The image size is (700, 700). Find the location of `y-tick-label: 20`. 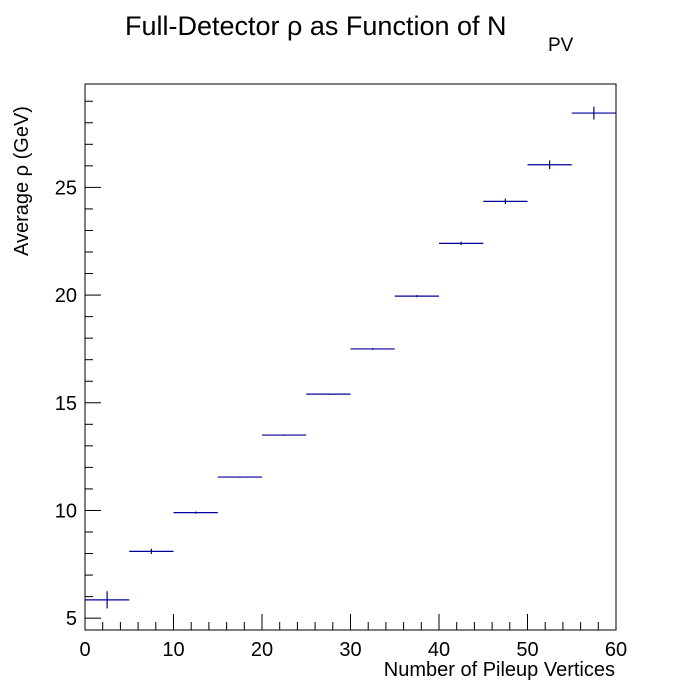

y-tick-label: 20 is located at coordinates (66, 296).